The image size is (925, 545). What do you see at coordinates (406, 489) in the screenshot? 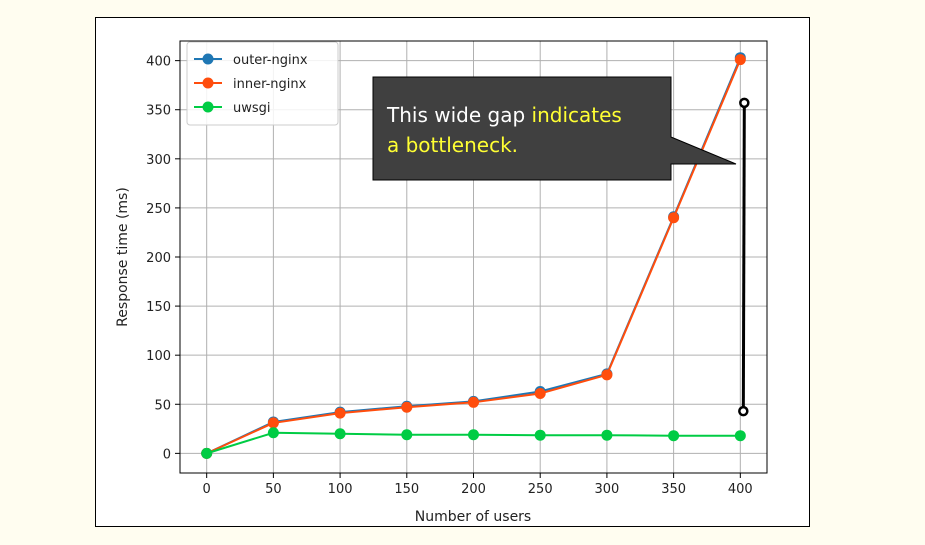
I see `x-tick-label: 150` at bounding box center [406, 489].